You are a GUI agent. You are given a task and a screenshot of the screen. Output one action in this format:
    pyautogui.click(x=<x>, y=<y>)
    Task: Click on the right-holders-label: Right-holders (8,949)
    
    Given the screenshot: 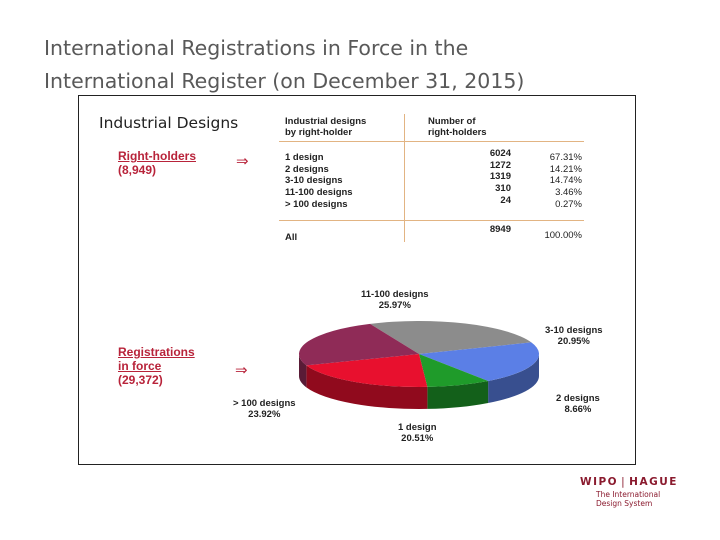 What is the action you would take?
    pyautogui.click(x=157, y=163)
    